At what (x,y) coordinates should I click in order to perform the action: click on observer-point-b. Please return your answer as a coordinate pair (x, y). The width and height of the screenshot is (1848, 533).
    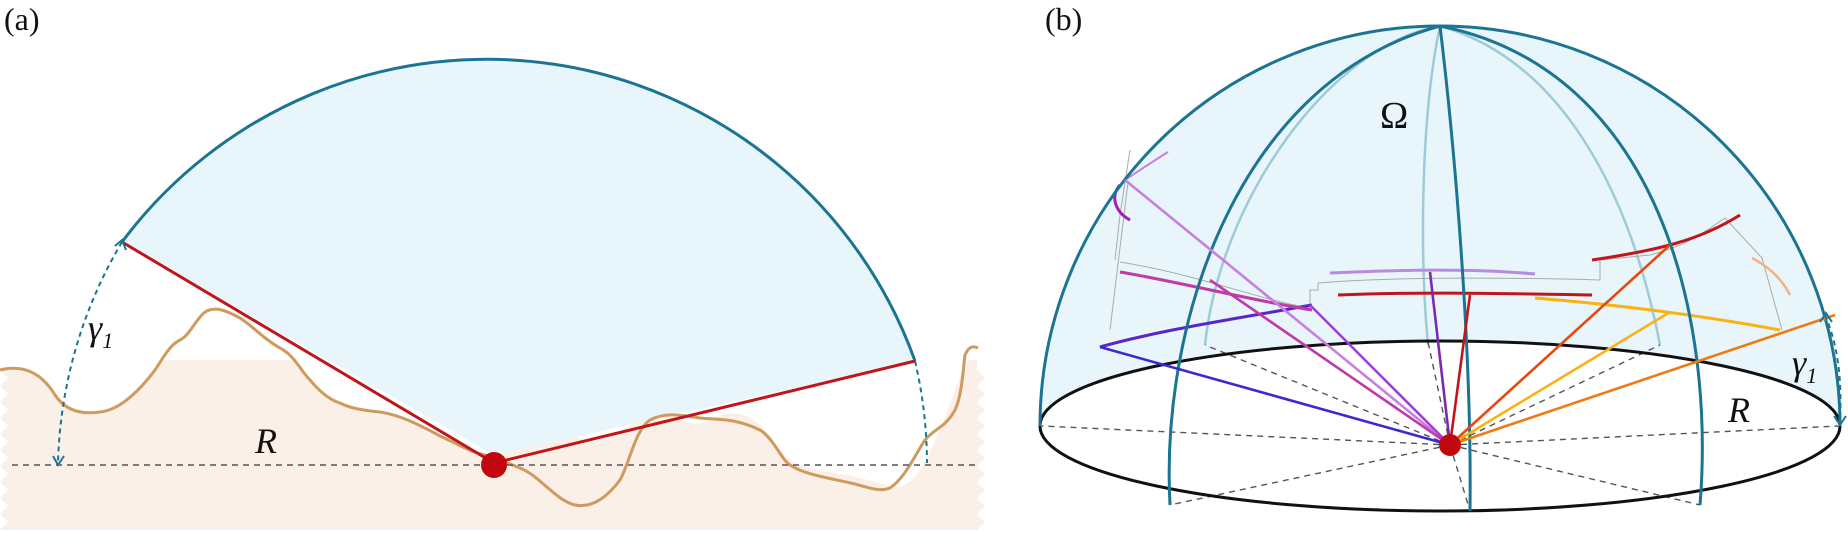
    Looking at the image, I should click on (1450, 445).